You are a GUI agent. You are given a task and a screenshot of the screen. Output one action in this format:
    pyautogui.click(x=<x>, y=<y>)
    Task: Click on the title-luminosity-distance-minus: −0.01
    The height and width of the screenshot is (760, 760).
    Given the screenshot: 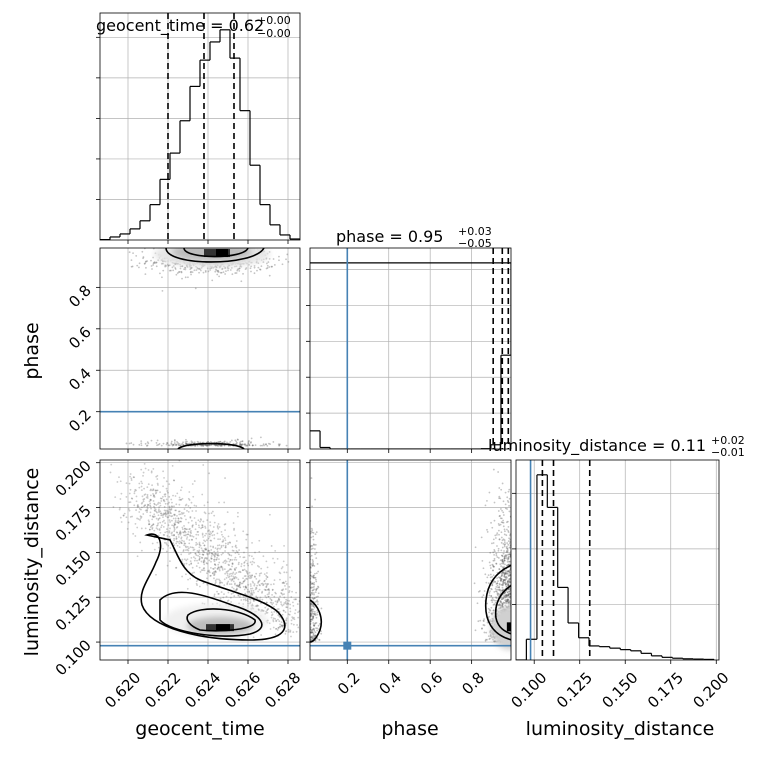 What is the action you would take?
    pyautogui.click(x=728, y=452)
    